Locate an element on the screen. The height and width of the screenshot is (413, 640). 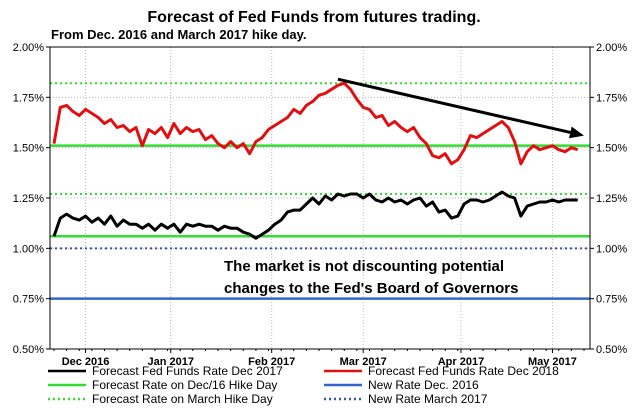
x-tick-label: Jan 2017 is located at coordinates (170, 362).